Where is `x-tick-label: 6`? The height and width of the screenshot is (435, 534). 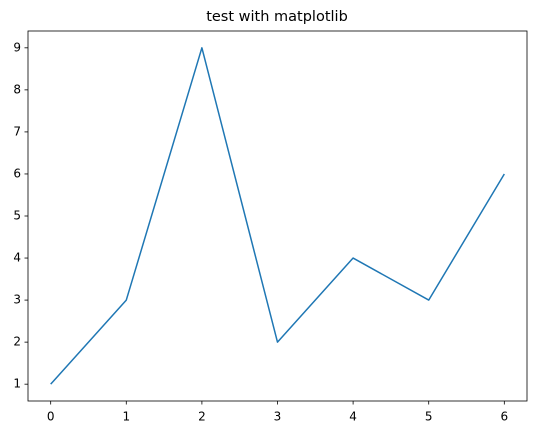
x-tick-label: 6 is located at coordinates (504, 417).